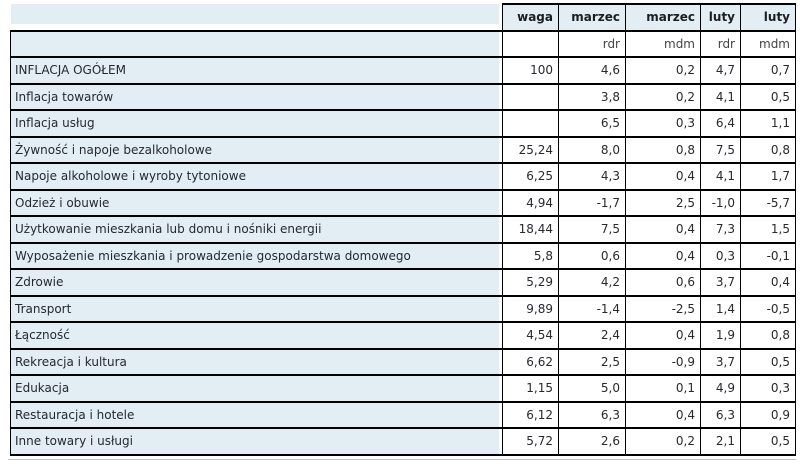 This screenshot has height=465, width=800. What do you see at coordinates (530, 149) in the screenshot?
I see `waga-cell: 25,24` at bounding box center [530, 149].